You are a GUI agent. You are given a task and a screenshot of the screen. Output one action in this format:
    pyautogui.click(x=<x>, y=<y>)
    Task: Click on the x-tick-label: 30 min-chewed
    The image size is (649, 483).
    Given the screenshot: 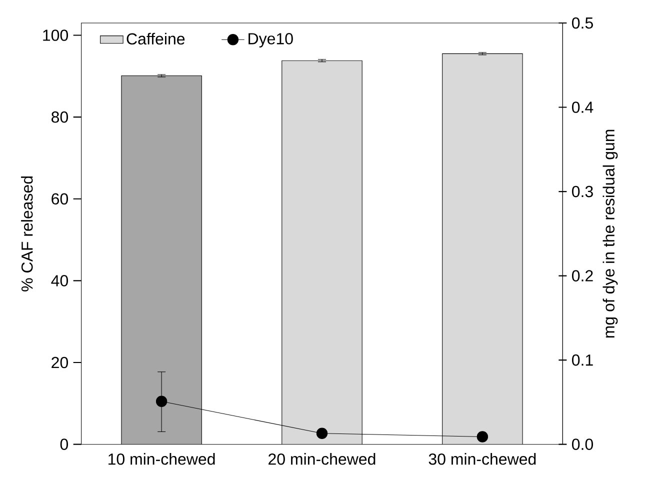 What is the action you would take?
    pyautogui.click(x=482, y=459)
    